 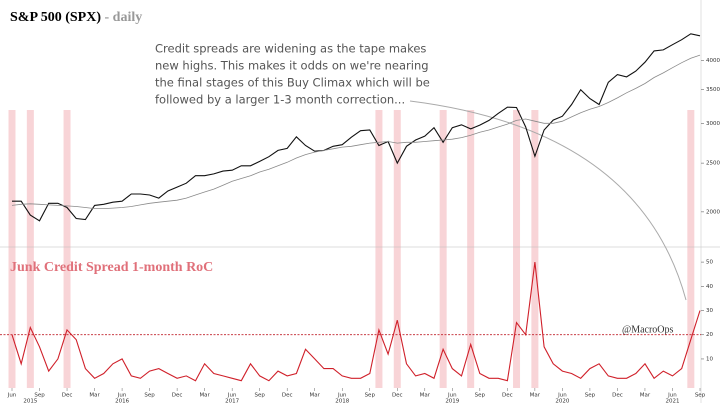 I want to click on title: S&P 500 (SPX), so click(x=55, y=17).